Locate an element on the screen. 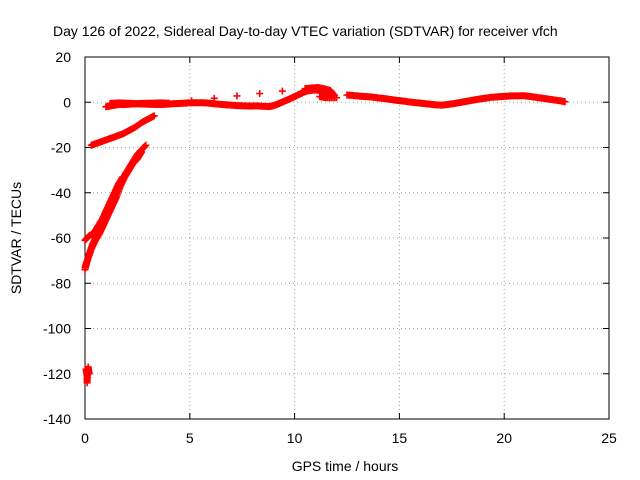 The image size is (640, 480). x-tick-label: 0 is located at coordinates (85, 438).